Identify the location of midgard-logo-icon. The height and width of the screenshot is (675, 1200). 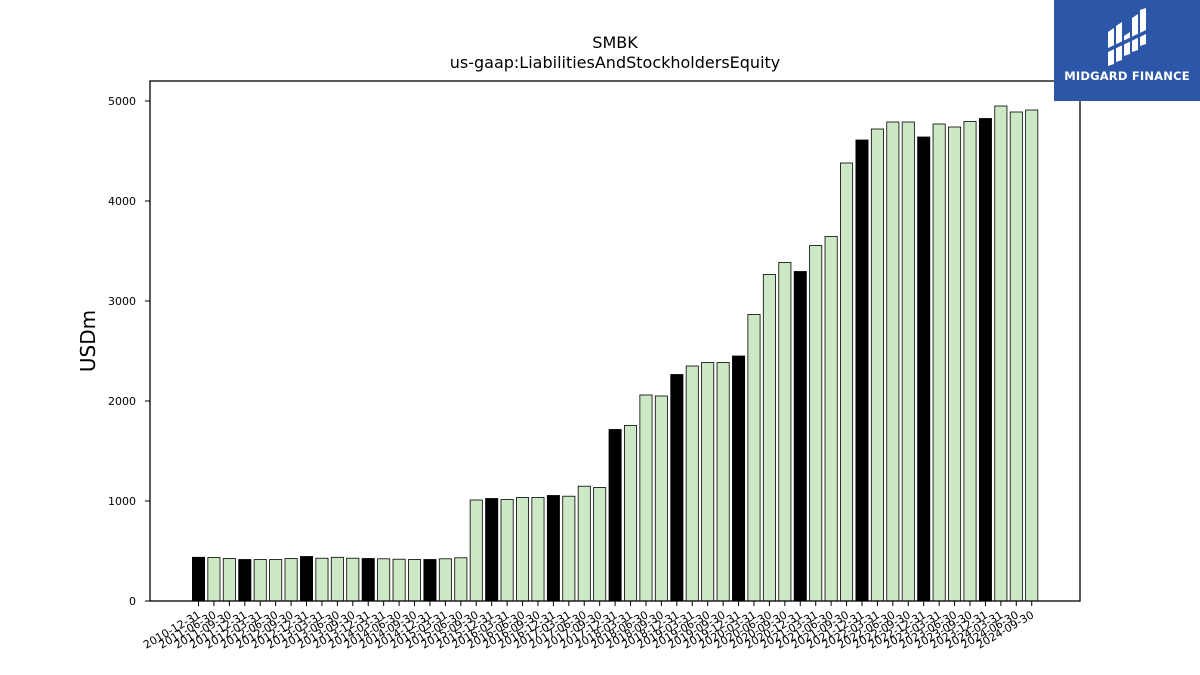
(1127, 37).